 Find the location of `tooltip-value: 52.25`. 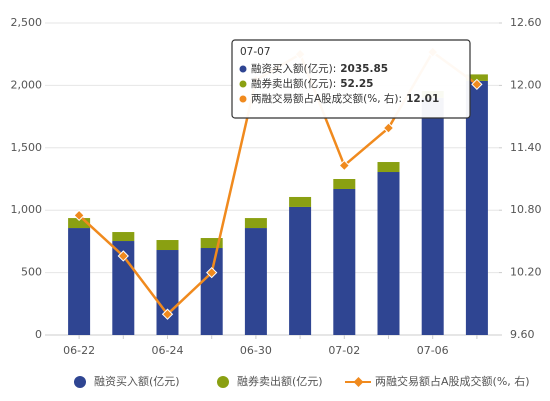

tooltip-value: 52.25 is located at coordinates (356, 84).